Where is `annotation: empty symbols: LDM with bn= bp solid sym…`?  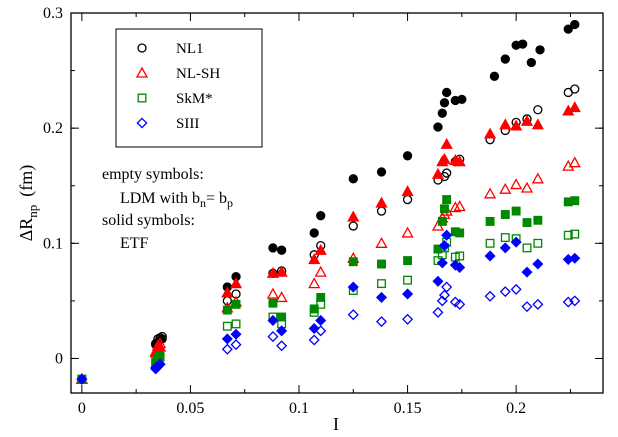
annotation: empty symbols: LDM with bn= bp solid sym… is located at coordinates (167, 209).